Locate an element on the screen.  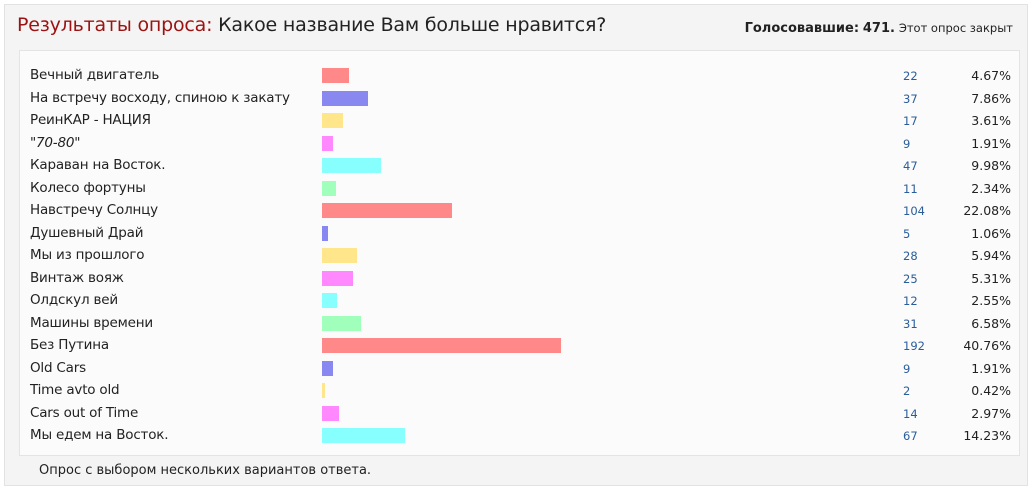
option-label: Олдскул вей is located at coordinates (74, 300).